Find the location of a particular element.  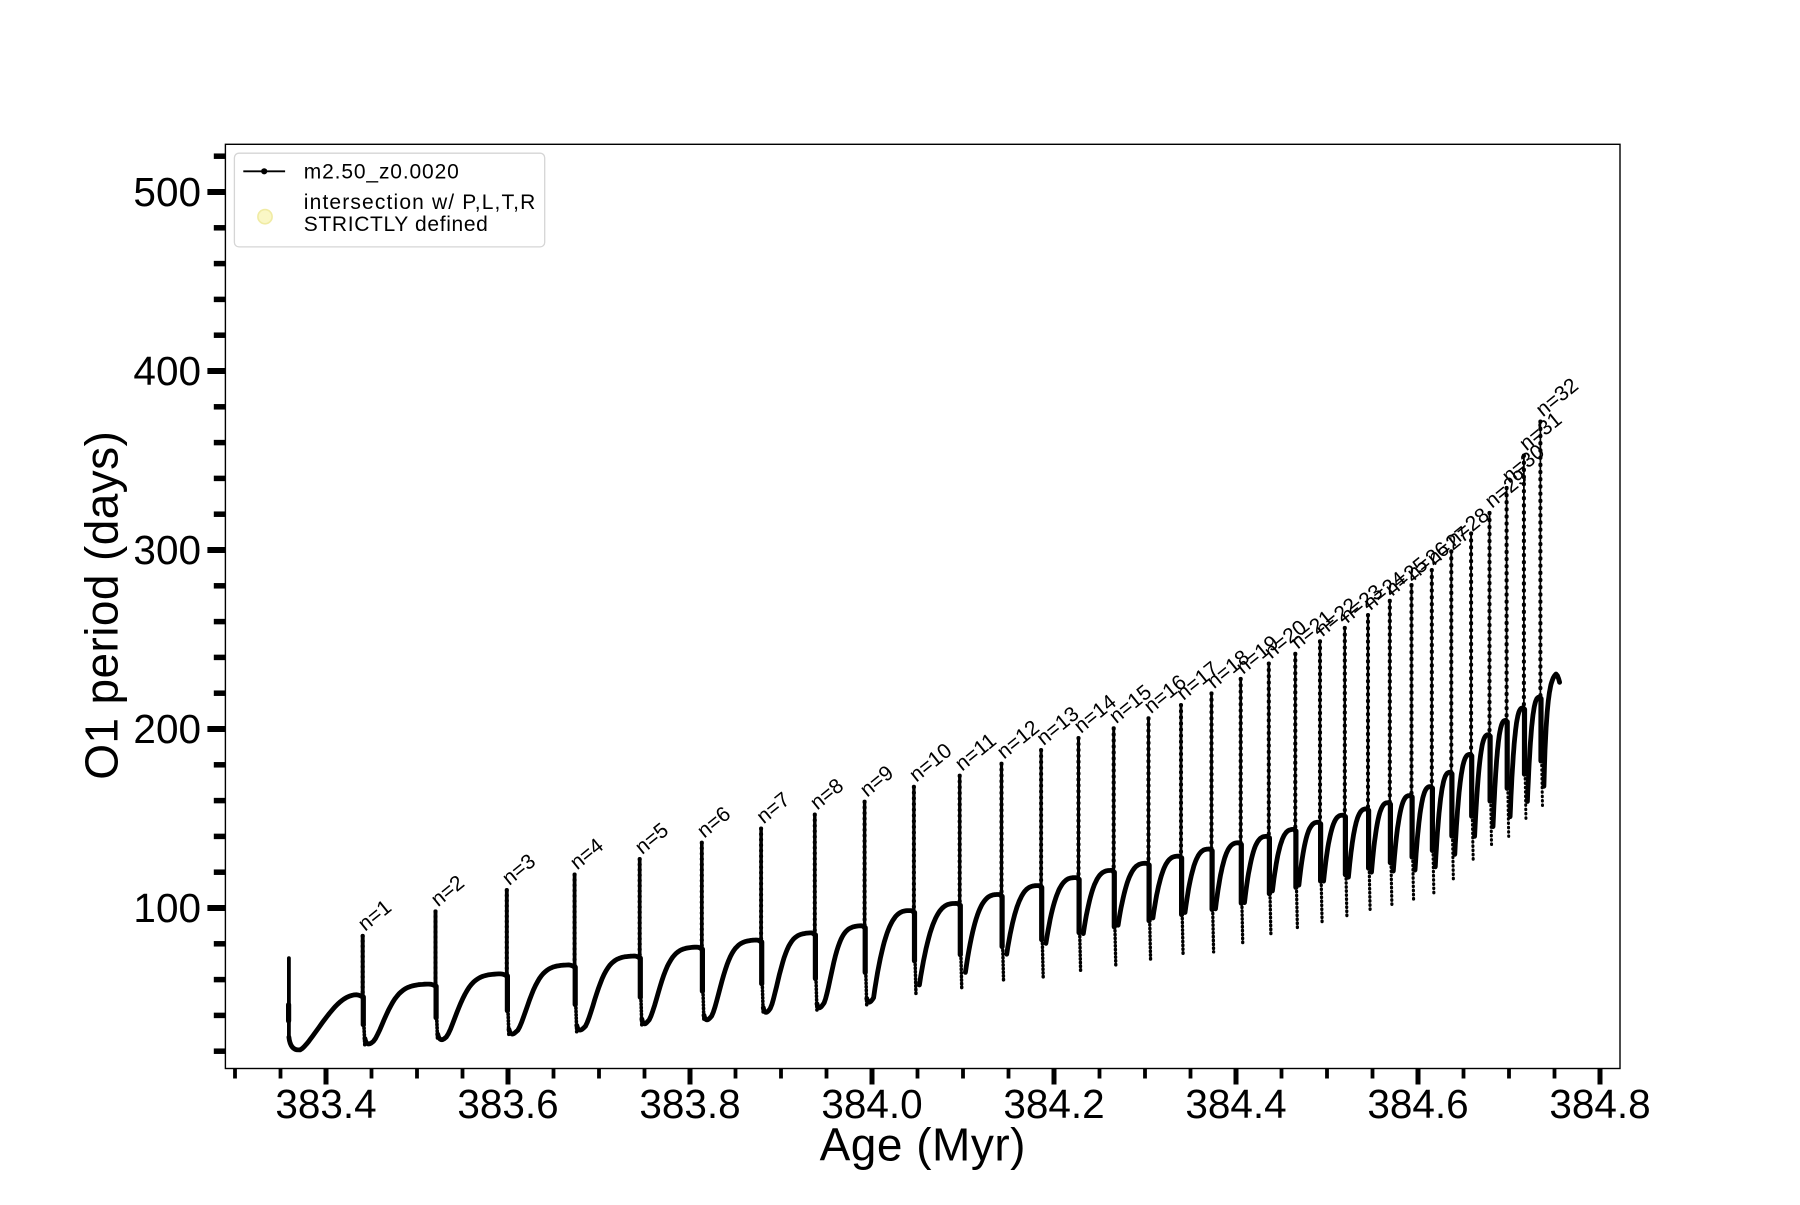

svg-text: 100 is located at coordinates (167, 908).